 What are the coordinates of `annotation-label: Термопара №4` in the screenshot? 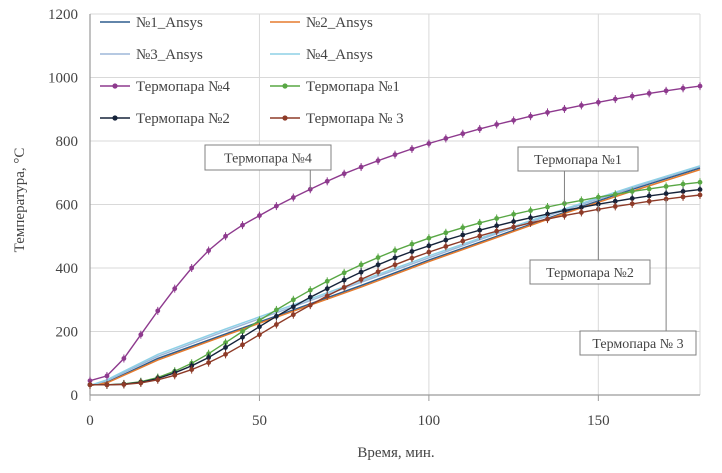 It's located at (268, 159).